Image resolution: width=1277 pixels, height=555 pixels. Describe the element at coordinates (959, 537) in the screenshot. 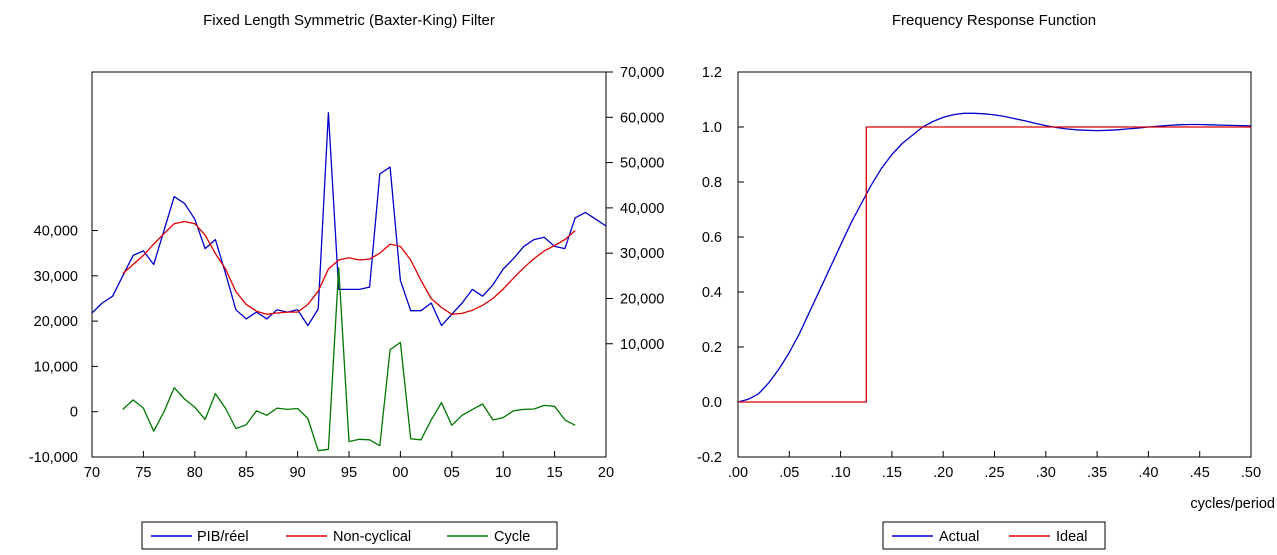

I see `legend-label-actual: Actual` at that location.